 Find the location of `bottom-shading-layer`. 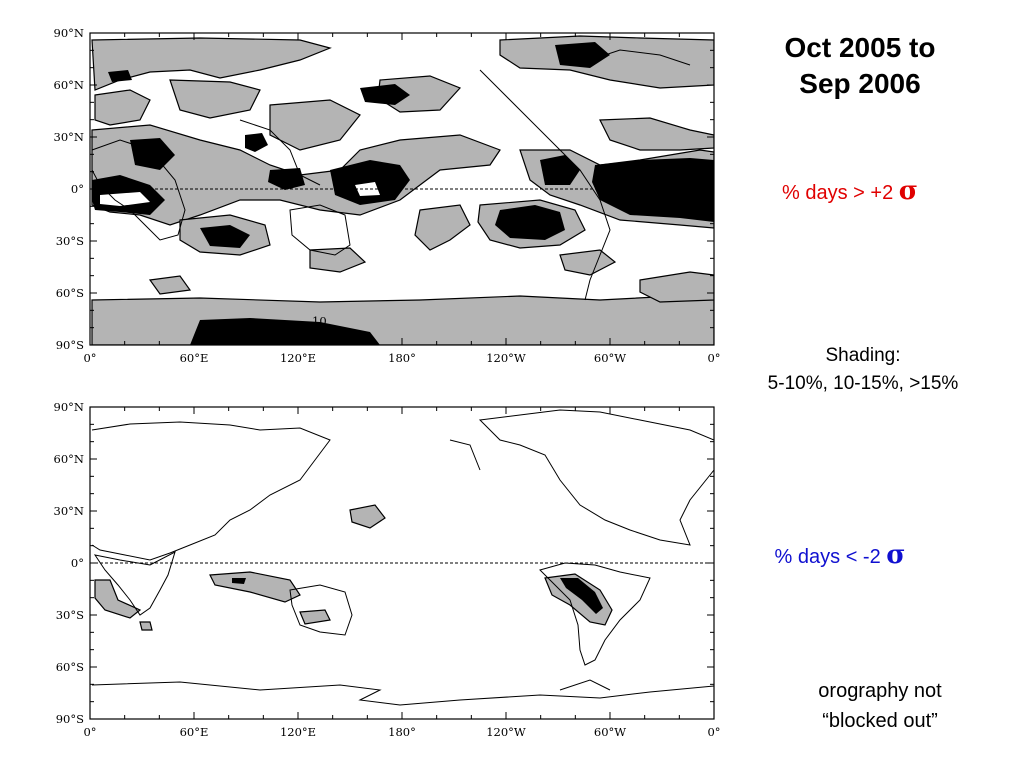

bottom-shading-layer is located at coordinates (353, 567).